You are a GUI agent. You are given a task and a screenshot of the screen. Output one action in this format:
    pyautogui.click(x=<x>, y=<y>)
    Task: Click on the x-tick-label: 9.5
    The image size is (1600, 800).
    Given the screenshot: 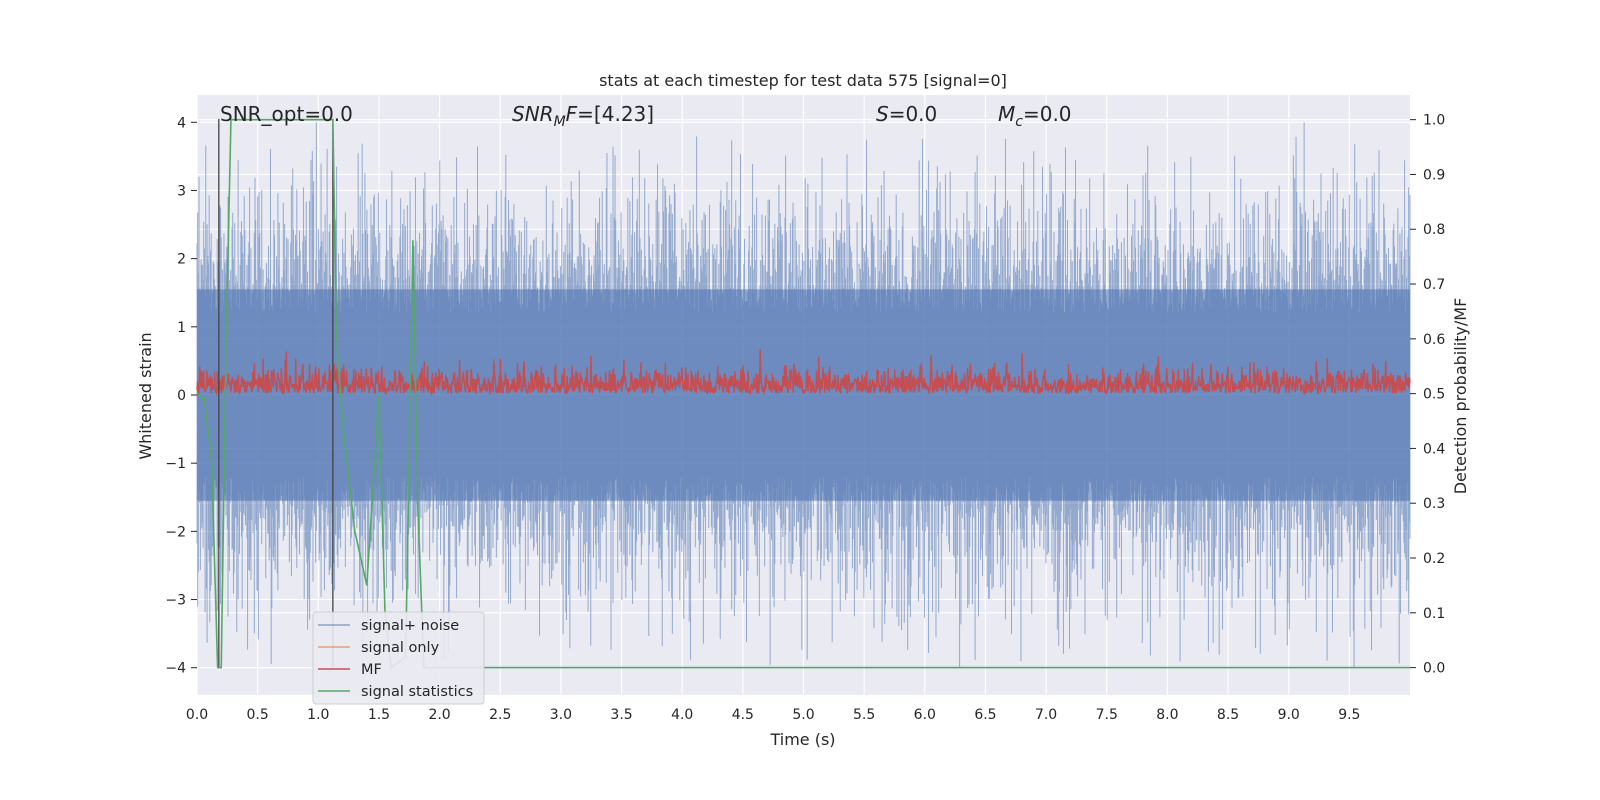 What is the action you would take?
    pyautogui.click(x=1349, y=715)
    